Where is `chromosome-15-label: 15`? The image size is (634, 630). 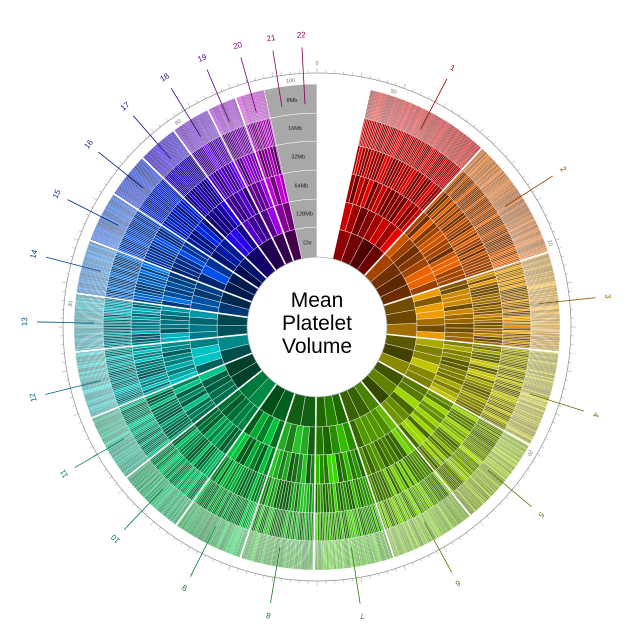 chromosome-15-label: 15 is located at coordinates (57, 193).